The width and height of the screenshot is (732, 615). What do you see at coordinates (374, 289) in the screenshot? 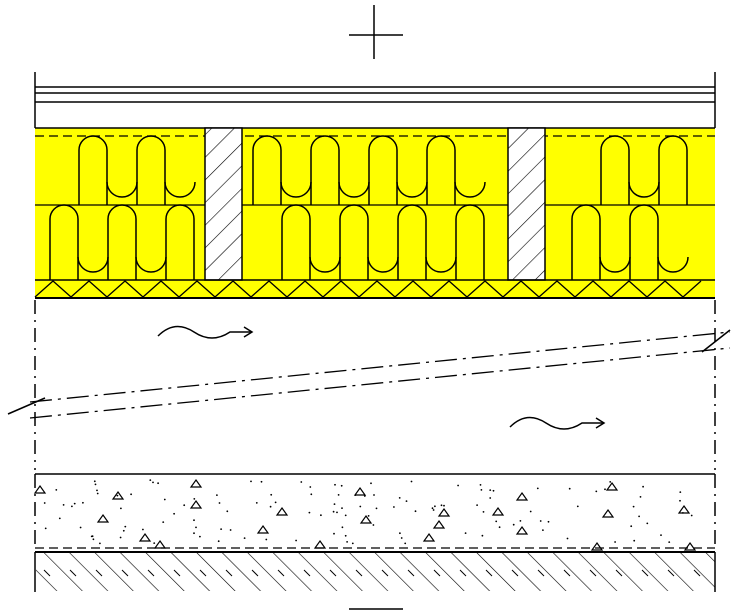
I see `triangle-strip-layer` at bounding box center [374, 289].